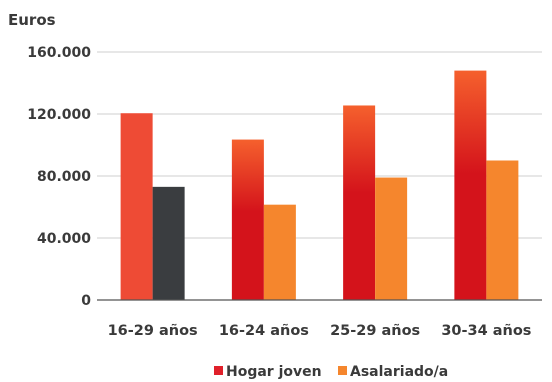 The height and width of the screenshot is (382, 552). Describe the element at coordinates (64, 177) in the screenshot. I see `y-tick-label: 80.000` at that location.